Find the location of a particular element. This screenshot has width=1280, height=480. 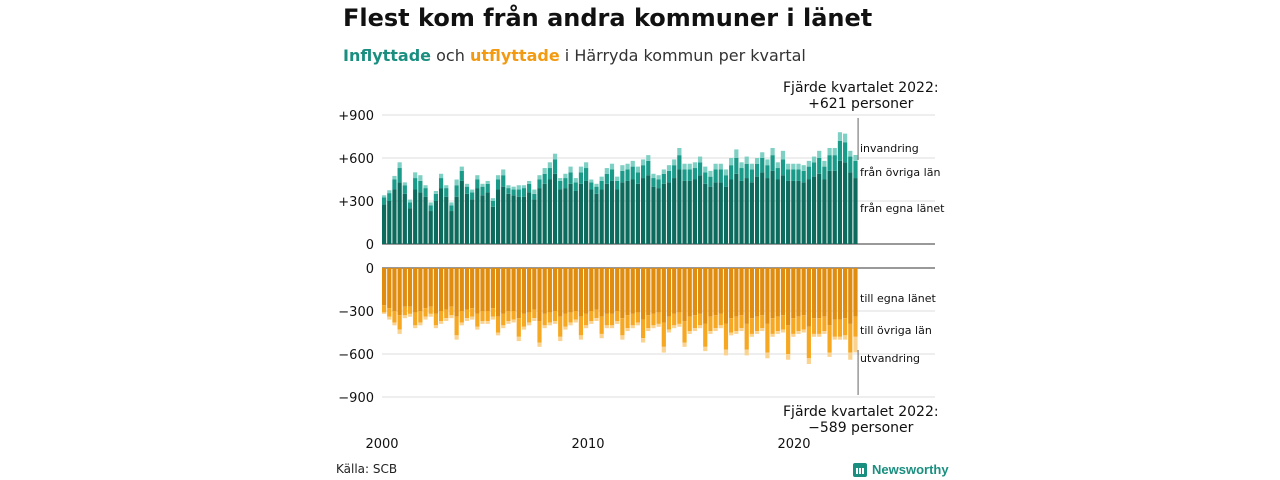

bottom-y-tick-label: 0 is located at coordinates (370, 269).